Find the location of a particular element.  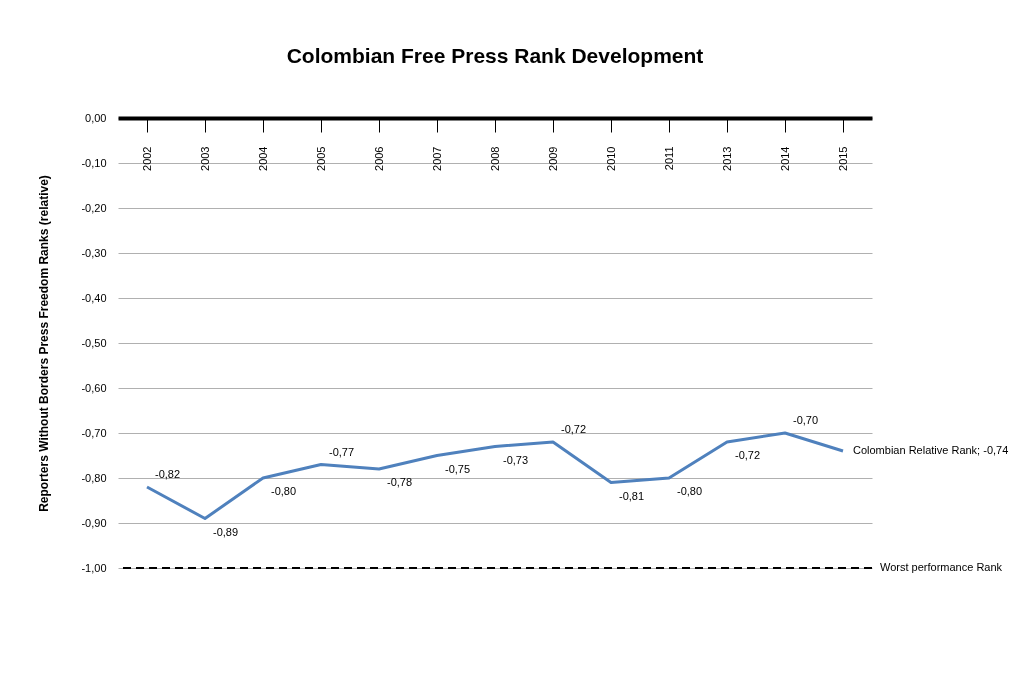

y-tick-label: -1,00 is located at coordinates (94, 567).